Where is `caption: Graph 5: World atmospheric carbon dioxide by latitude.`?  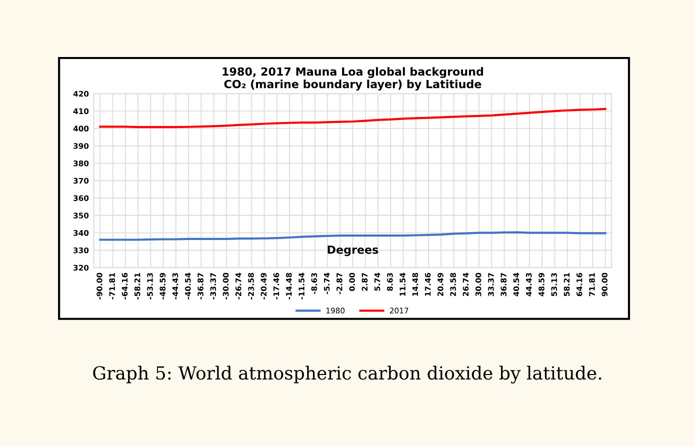
caption: Graph 5: World atmospheric carbon dioxide by latitude. is located at coordinates (347, 375).